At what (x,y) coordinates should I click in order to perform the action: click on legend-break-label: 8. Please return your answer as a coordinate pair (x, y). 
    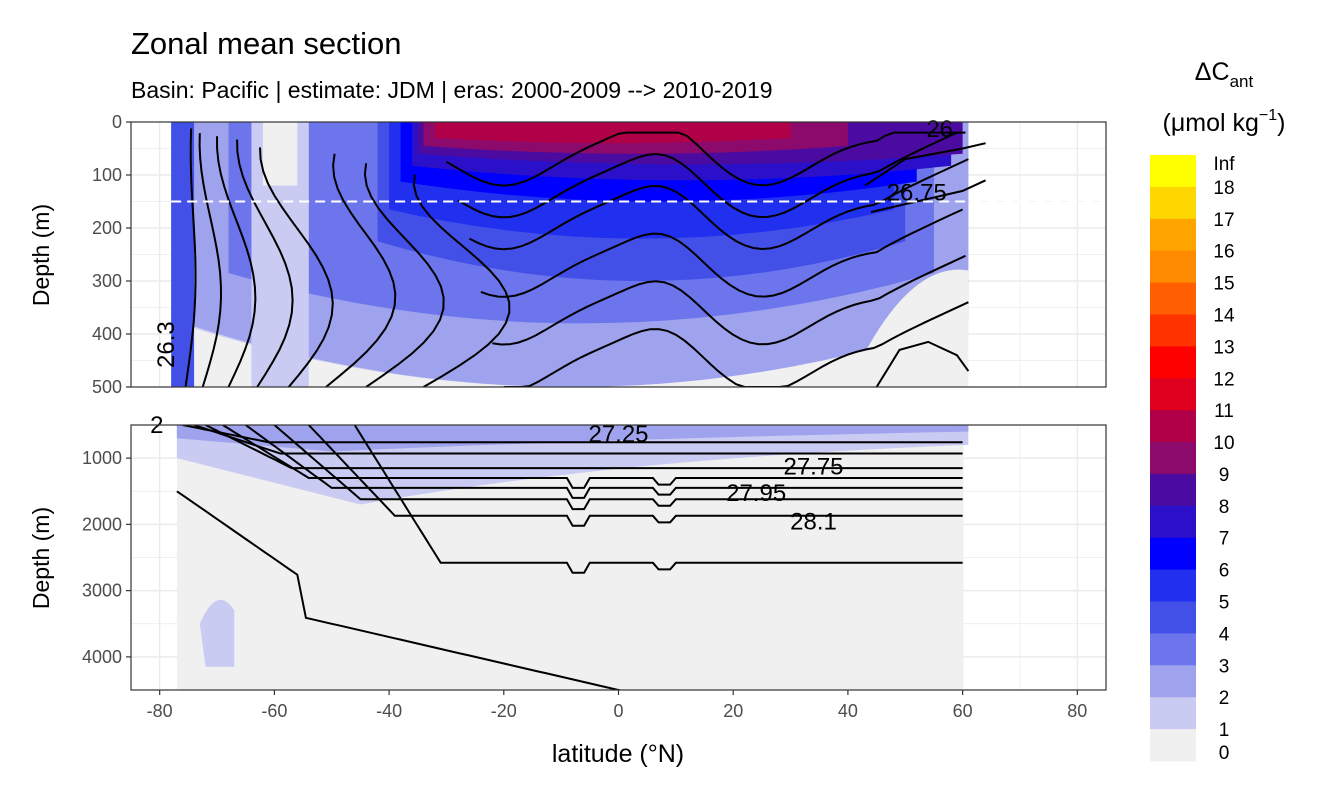
    Looking at the image, I should click on (1224, 507).